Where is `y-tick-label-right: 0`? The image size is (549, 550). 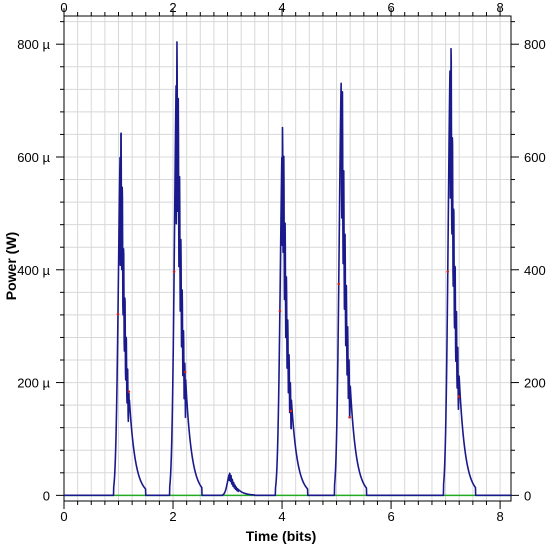
y-tick-label-right: 0 is located at coordinates (527, 495).